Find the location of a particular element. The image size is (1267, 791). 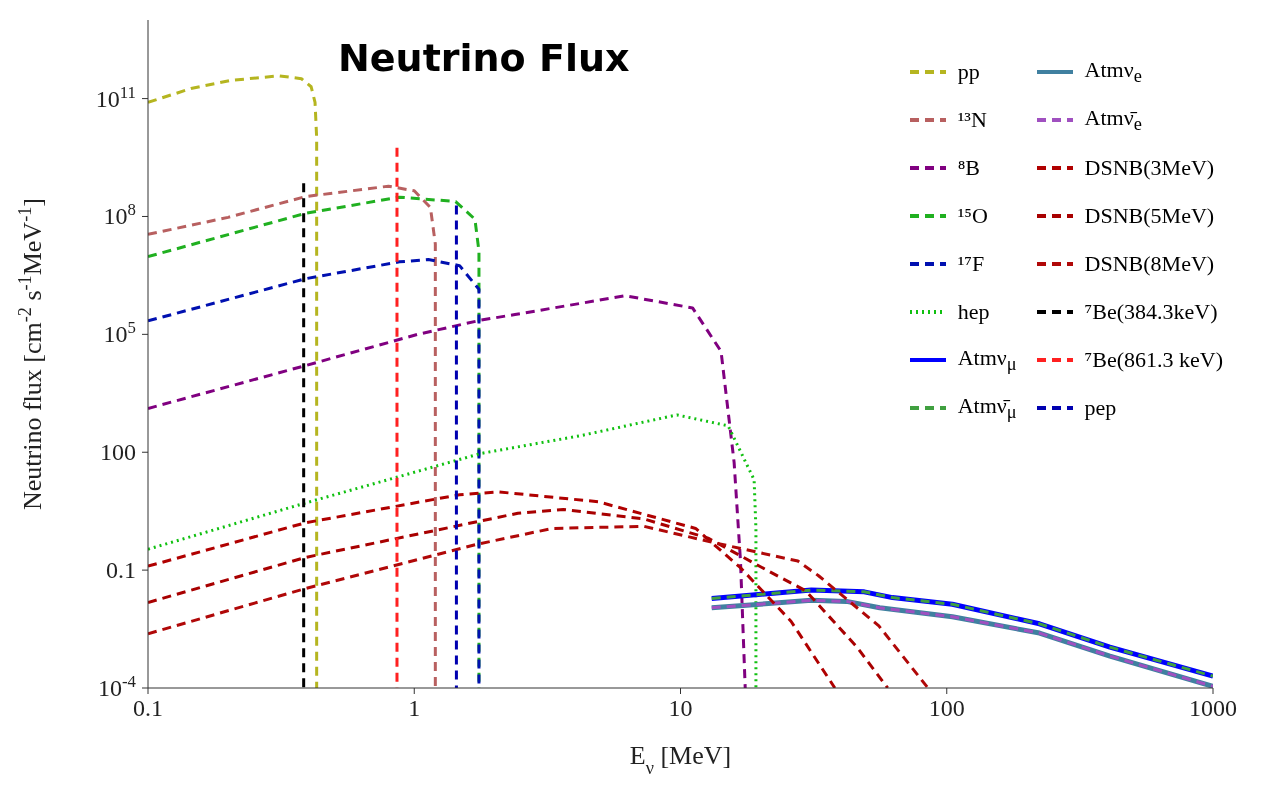

legend-label: DSNB(3MeV) is located at coordinates (1149, 168).